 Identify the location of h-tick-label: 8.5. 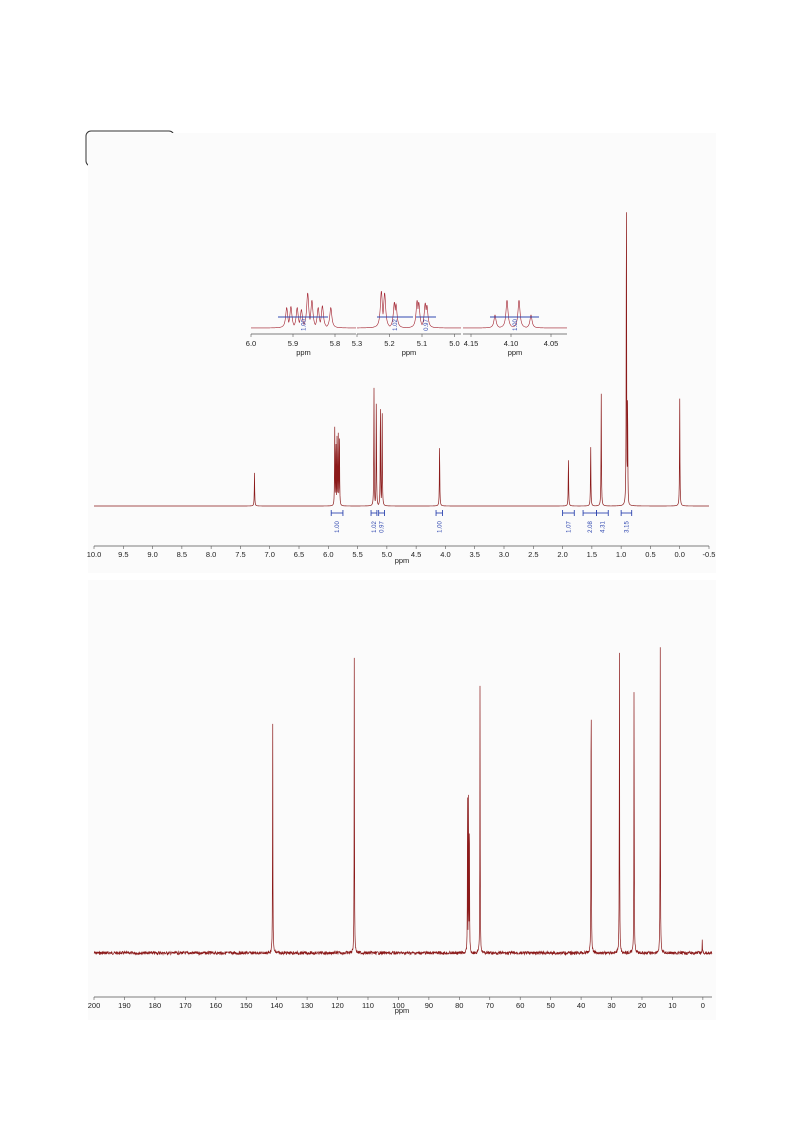
(182, 554).